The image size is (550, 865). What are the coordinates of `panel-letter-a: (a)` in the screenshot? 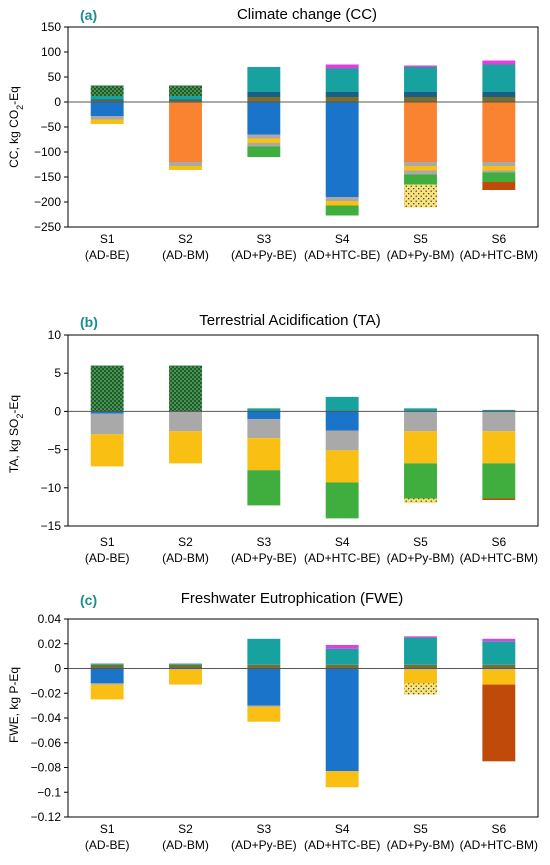 It's located at (88, 15).